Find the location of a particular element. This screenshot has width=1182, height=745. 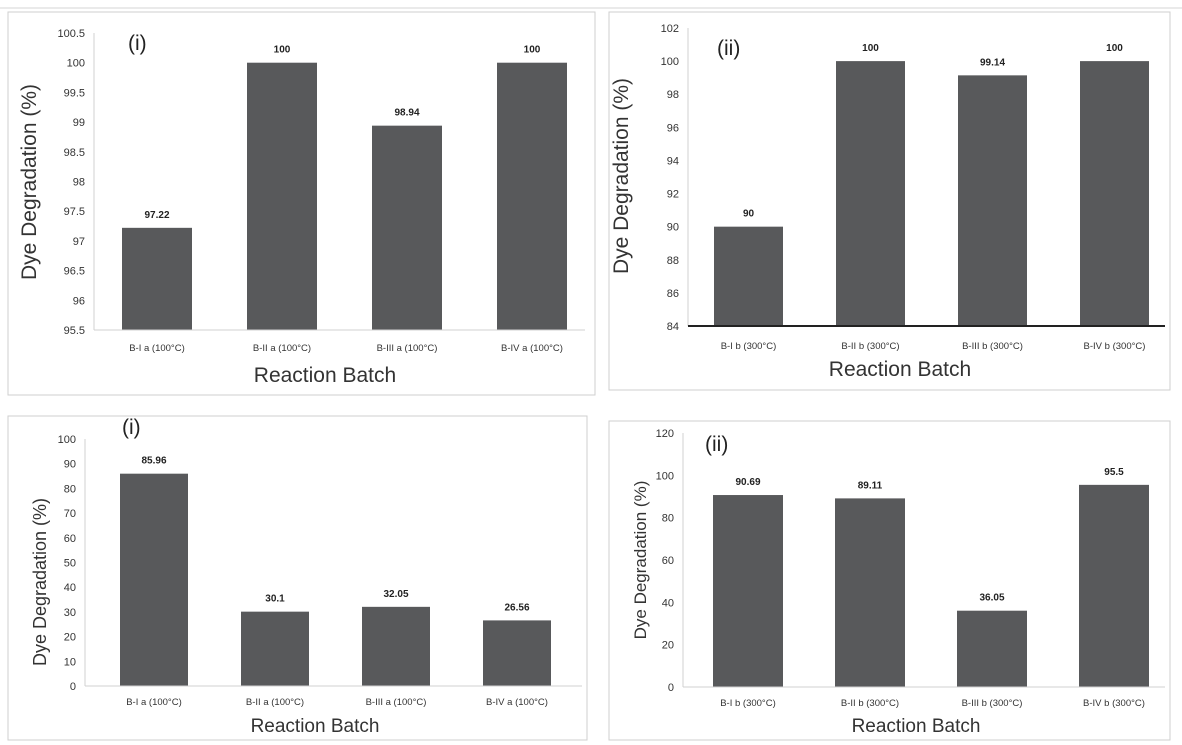

y-tick-label: 70 is located at coordinates (70, 514).